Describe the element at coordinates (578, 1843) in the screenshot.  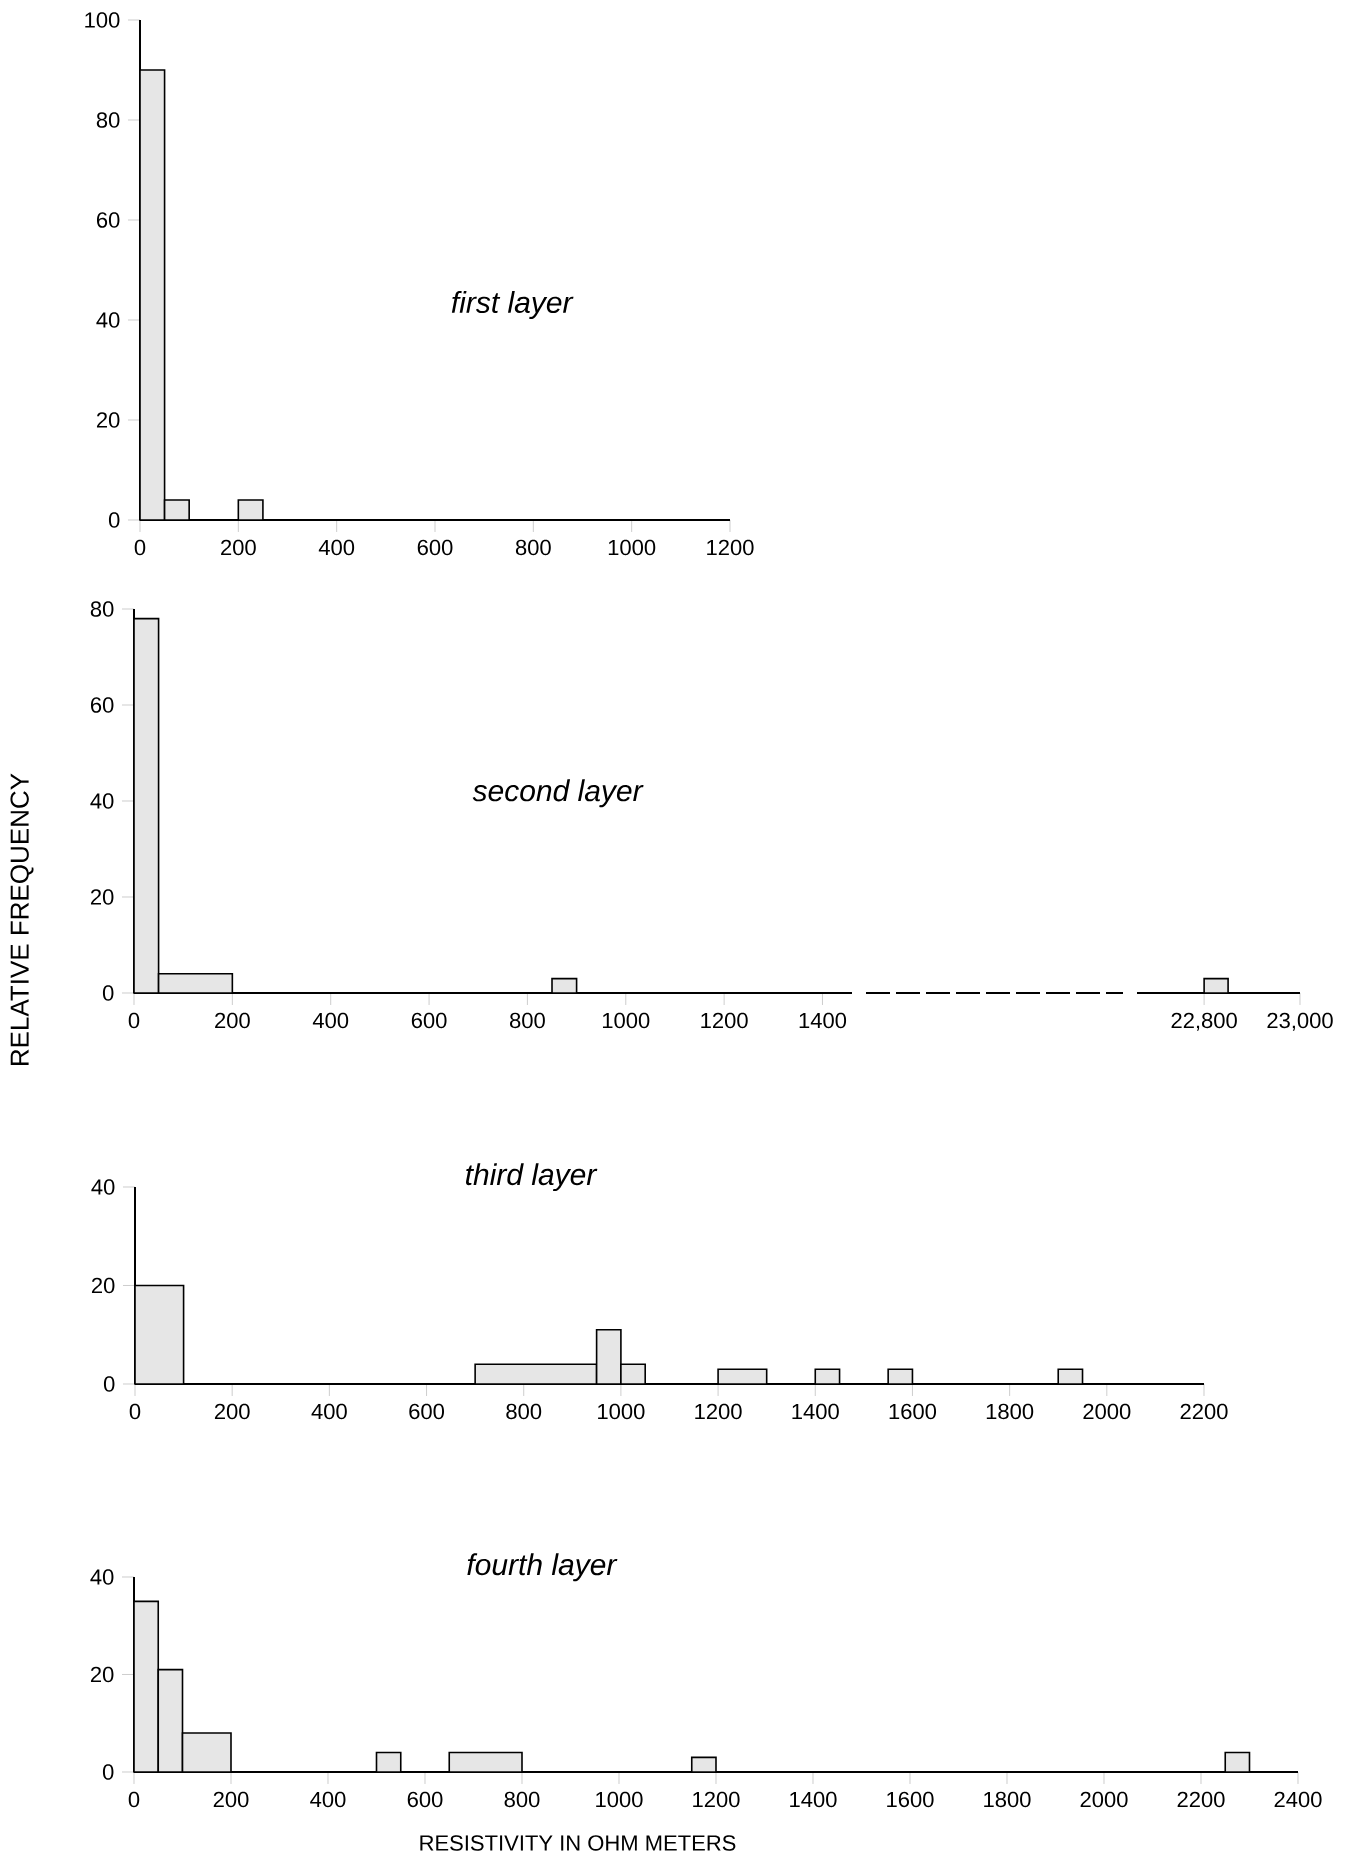
I see `x-axis-title: RESISTIVITY IN OHM METERS` at that location.